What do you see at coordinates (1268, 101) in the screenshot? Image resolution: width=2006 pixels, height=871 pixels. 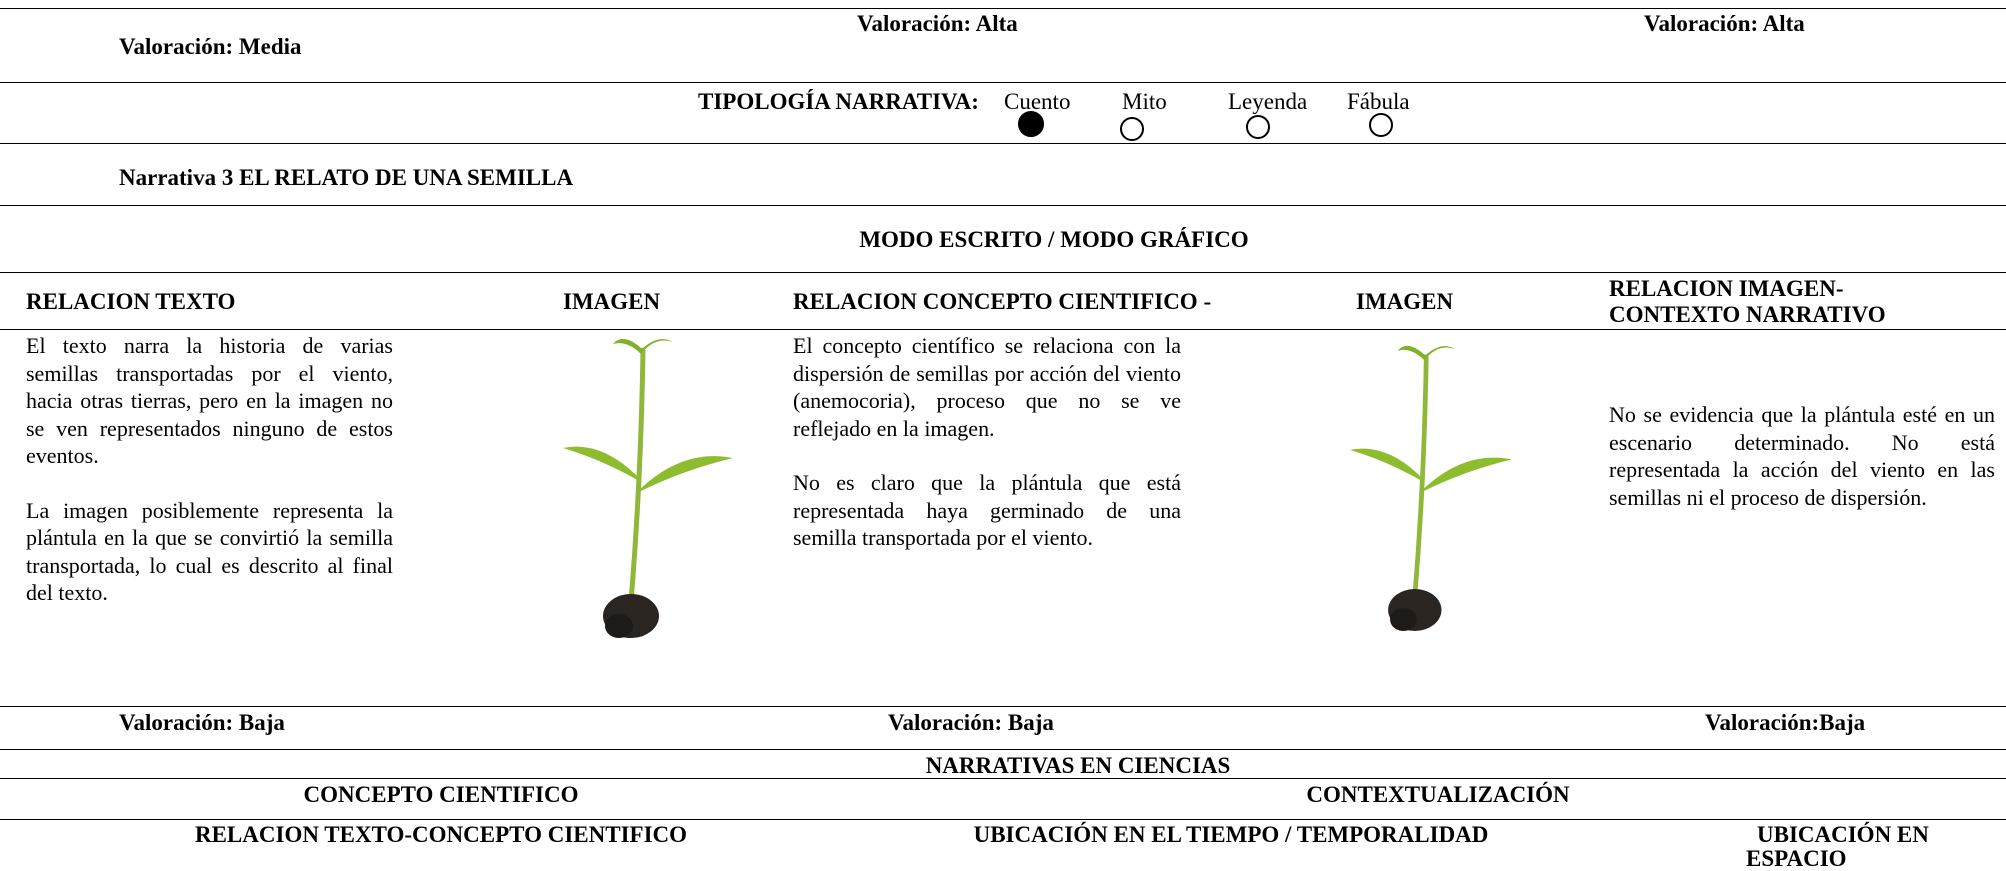 I see `typology-option: Leyenda` at bounding box center [1268, 101].